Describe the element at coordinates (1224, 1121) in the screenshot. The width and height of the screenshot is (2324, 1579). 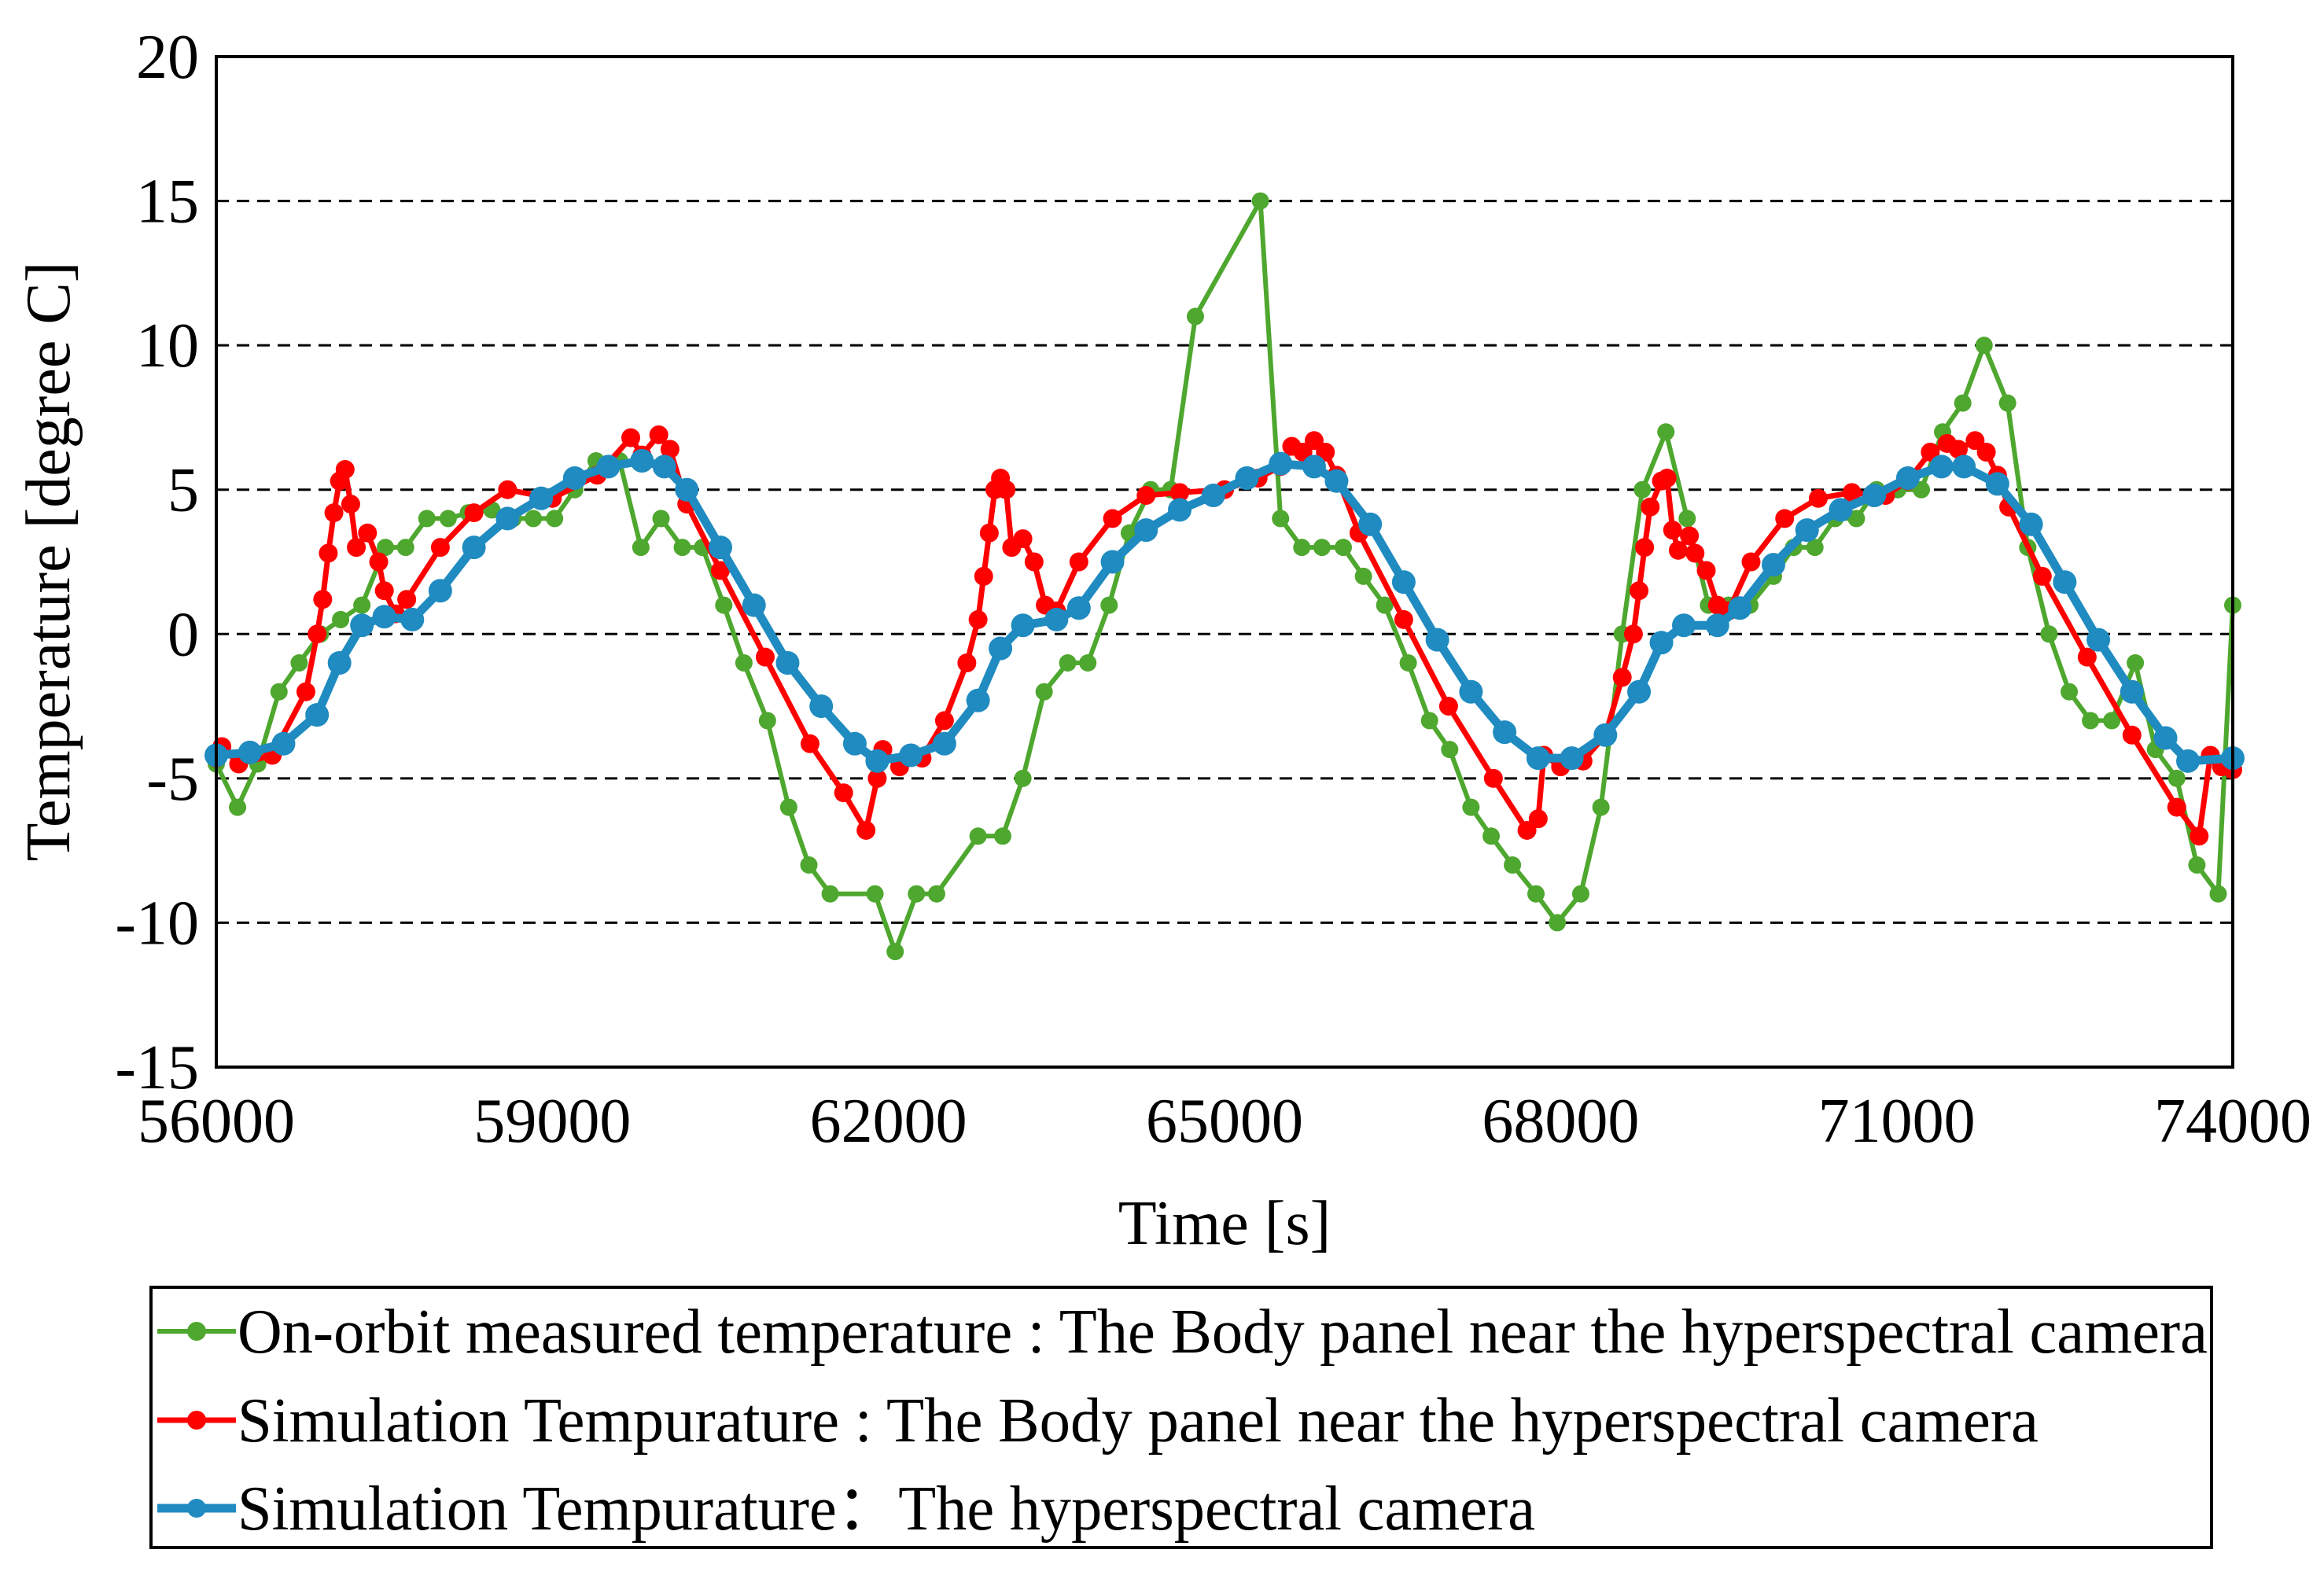
I see `x-tick-labels: 56000 59000 62000 65000 68000 71000 74000` at that location.